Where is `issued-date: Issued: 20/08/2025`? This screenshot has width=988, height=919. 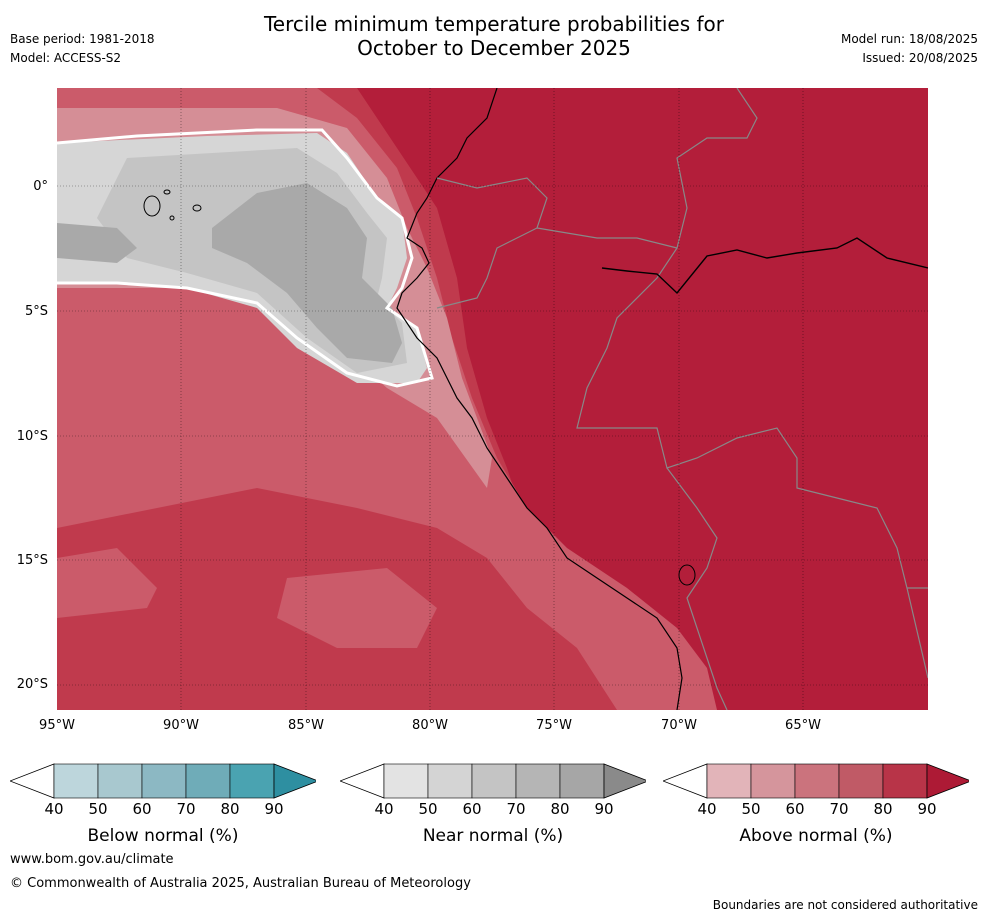
issued-date: Issued: 20/08/2025 is located at coordinates (920, 58).